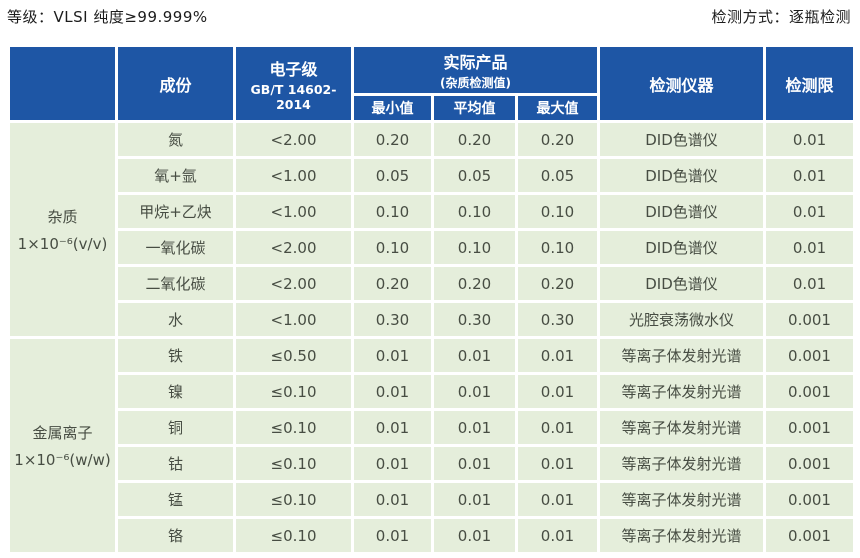  I want to click on header-composition: 成份, so click(175, 83).